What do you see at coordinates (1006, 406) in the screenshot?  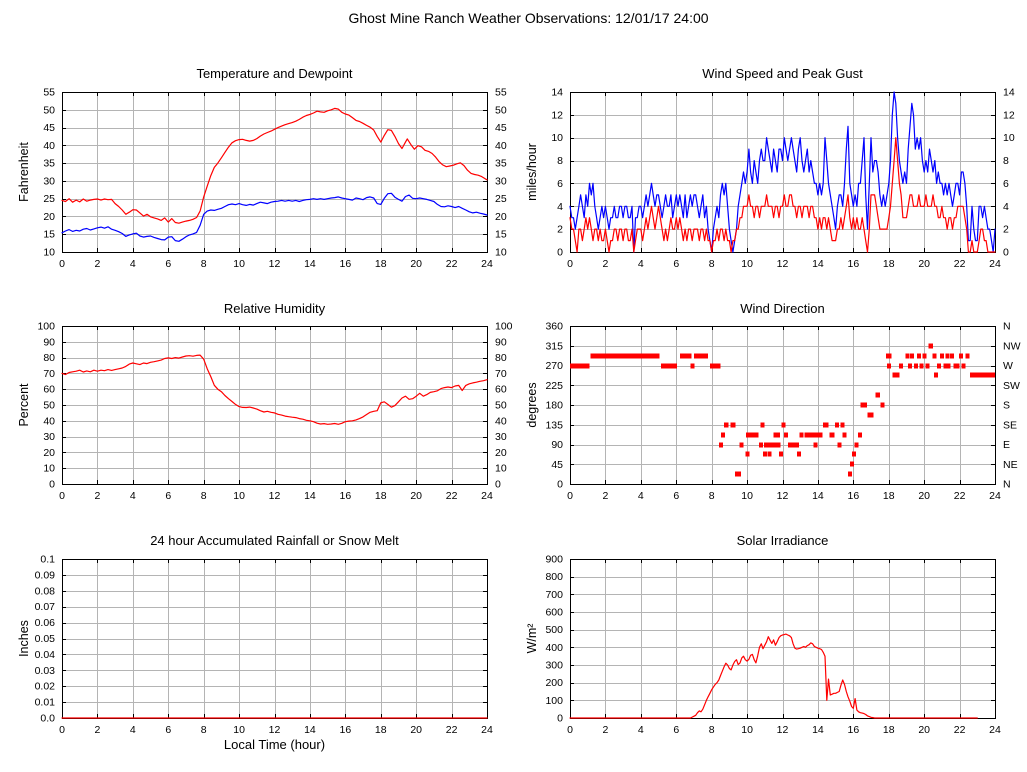 I see `svg-text: S` at bounding box center [1006, 406].